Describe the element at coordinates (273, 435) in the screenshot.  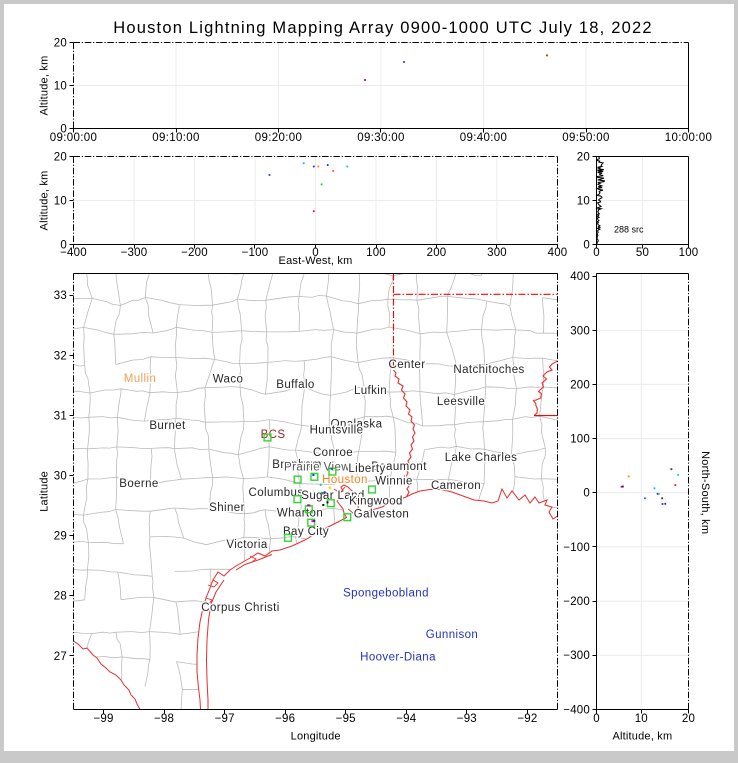
I see `svg-text: BCS` at that location.